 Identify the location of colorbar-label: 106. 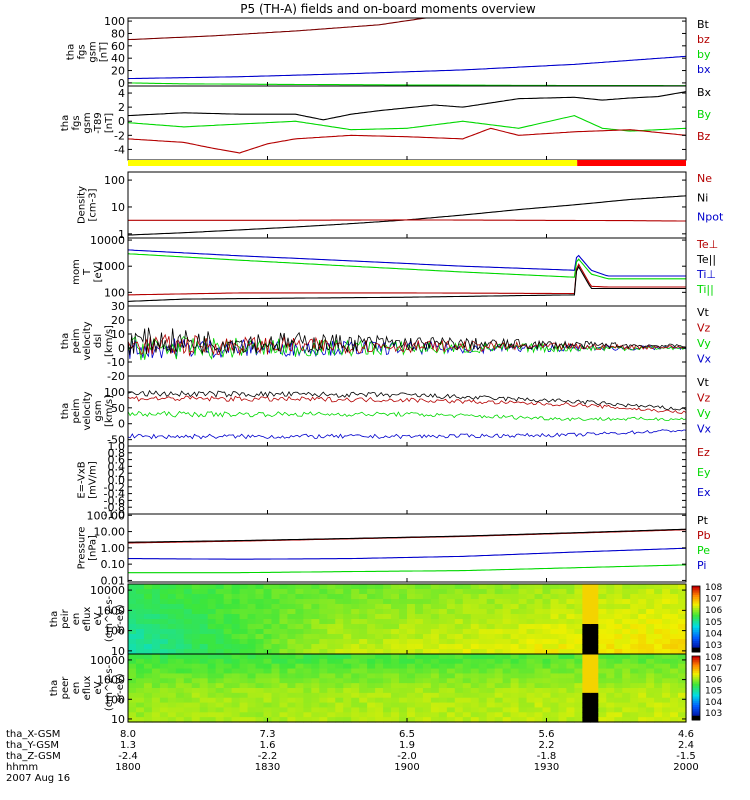
(713, 611).